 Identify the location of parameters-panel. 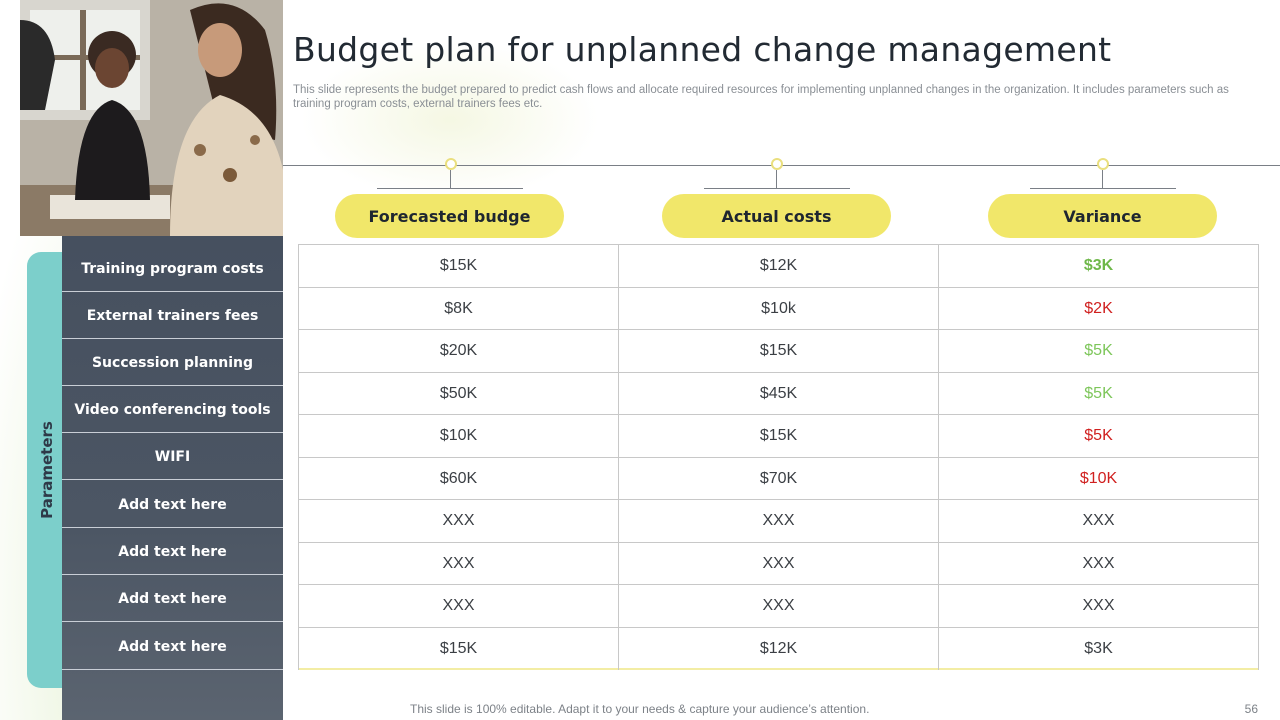
(172, 478).